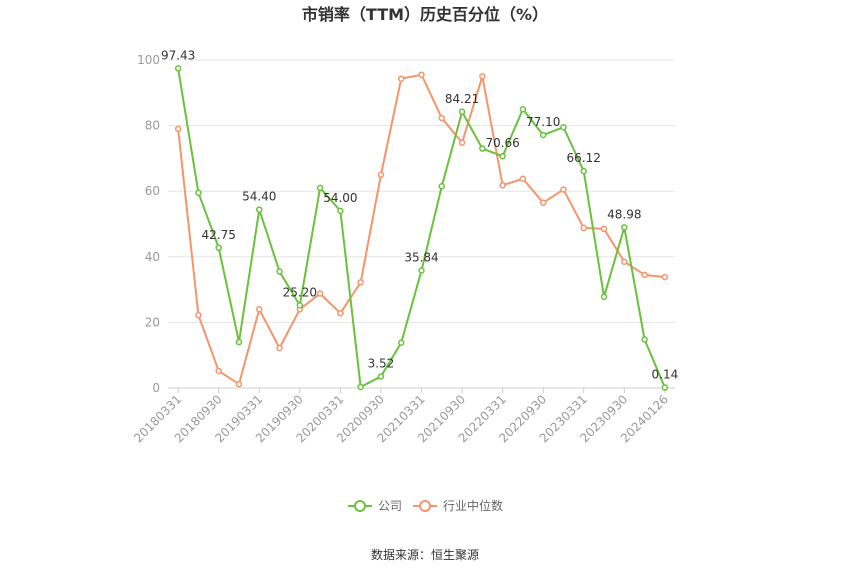 The image size is (850, 575). I want to click on data-label: 66.12, so click(584, 158).